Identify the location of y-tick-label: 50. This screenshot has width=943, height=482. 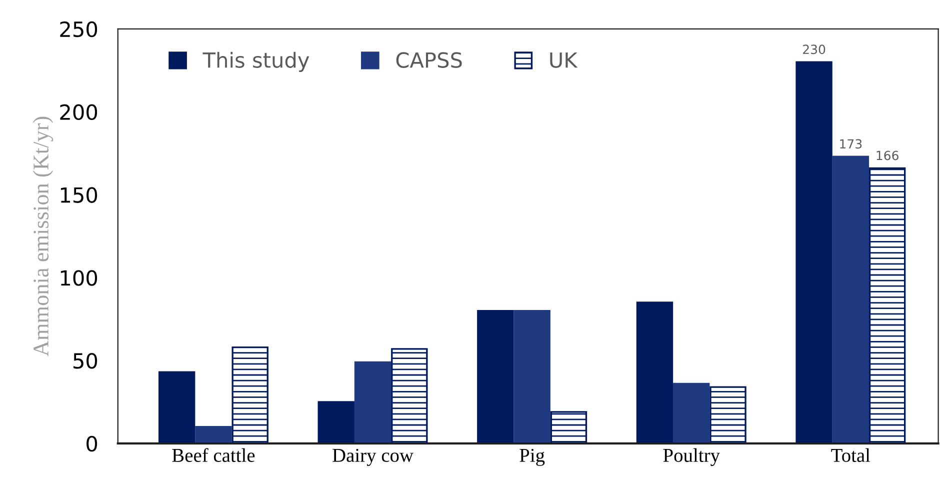
(86, 360).